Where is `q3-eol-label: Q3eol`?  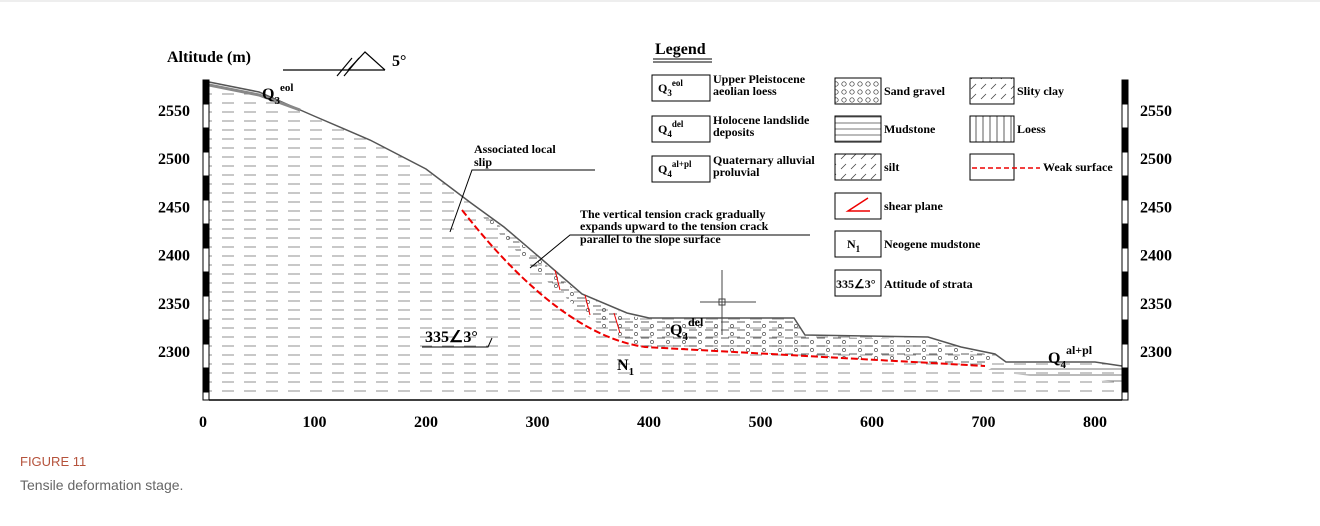 q3-eol-label: Q3eol is located at coordinates (277, 94).